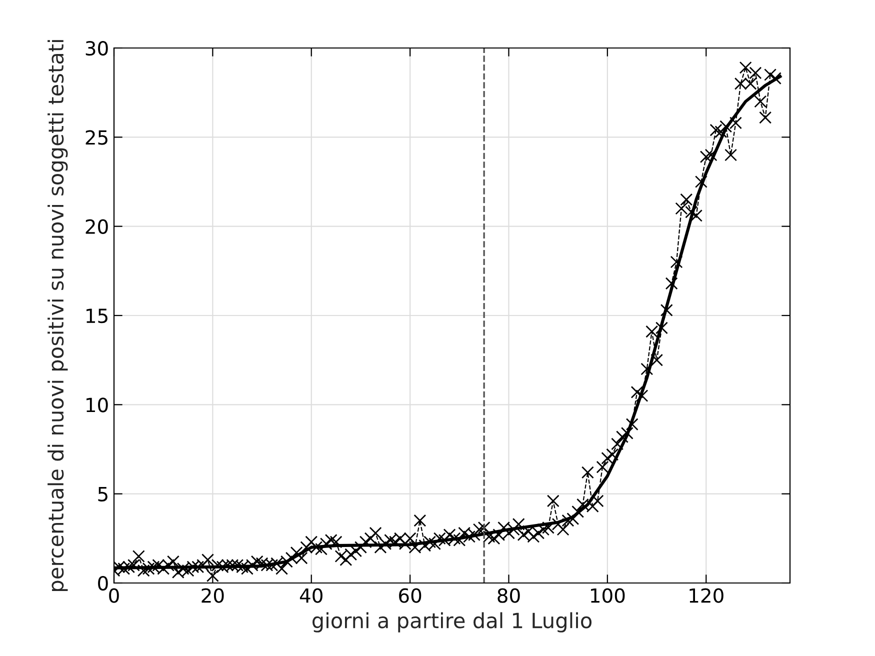 This screenshot has width=875, height=656. Describe the element at coordinates (509, 595) in the screenshot. I see `x-tick-label: 80` at that location.